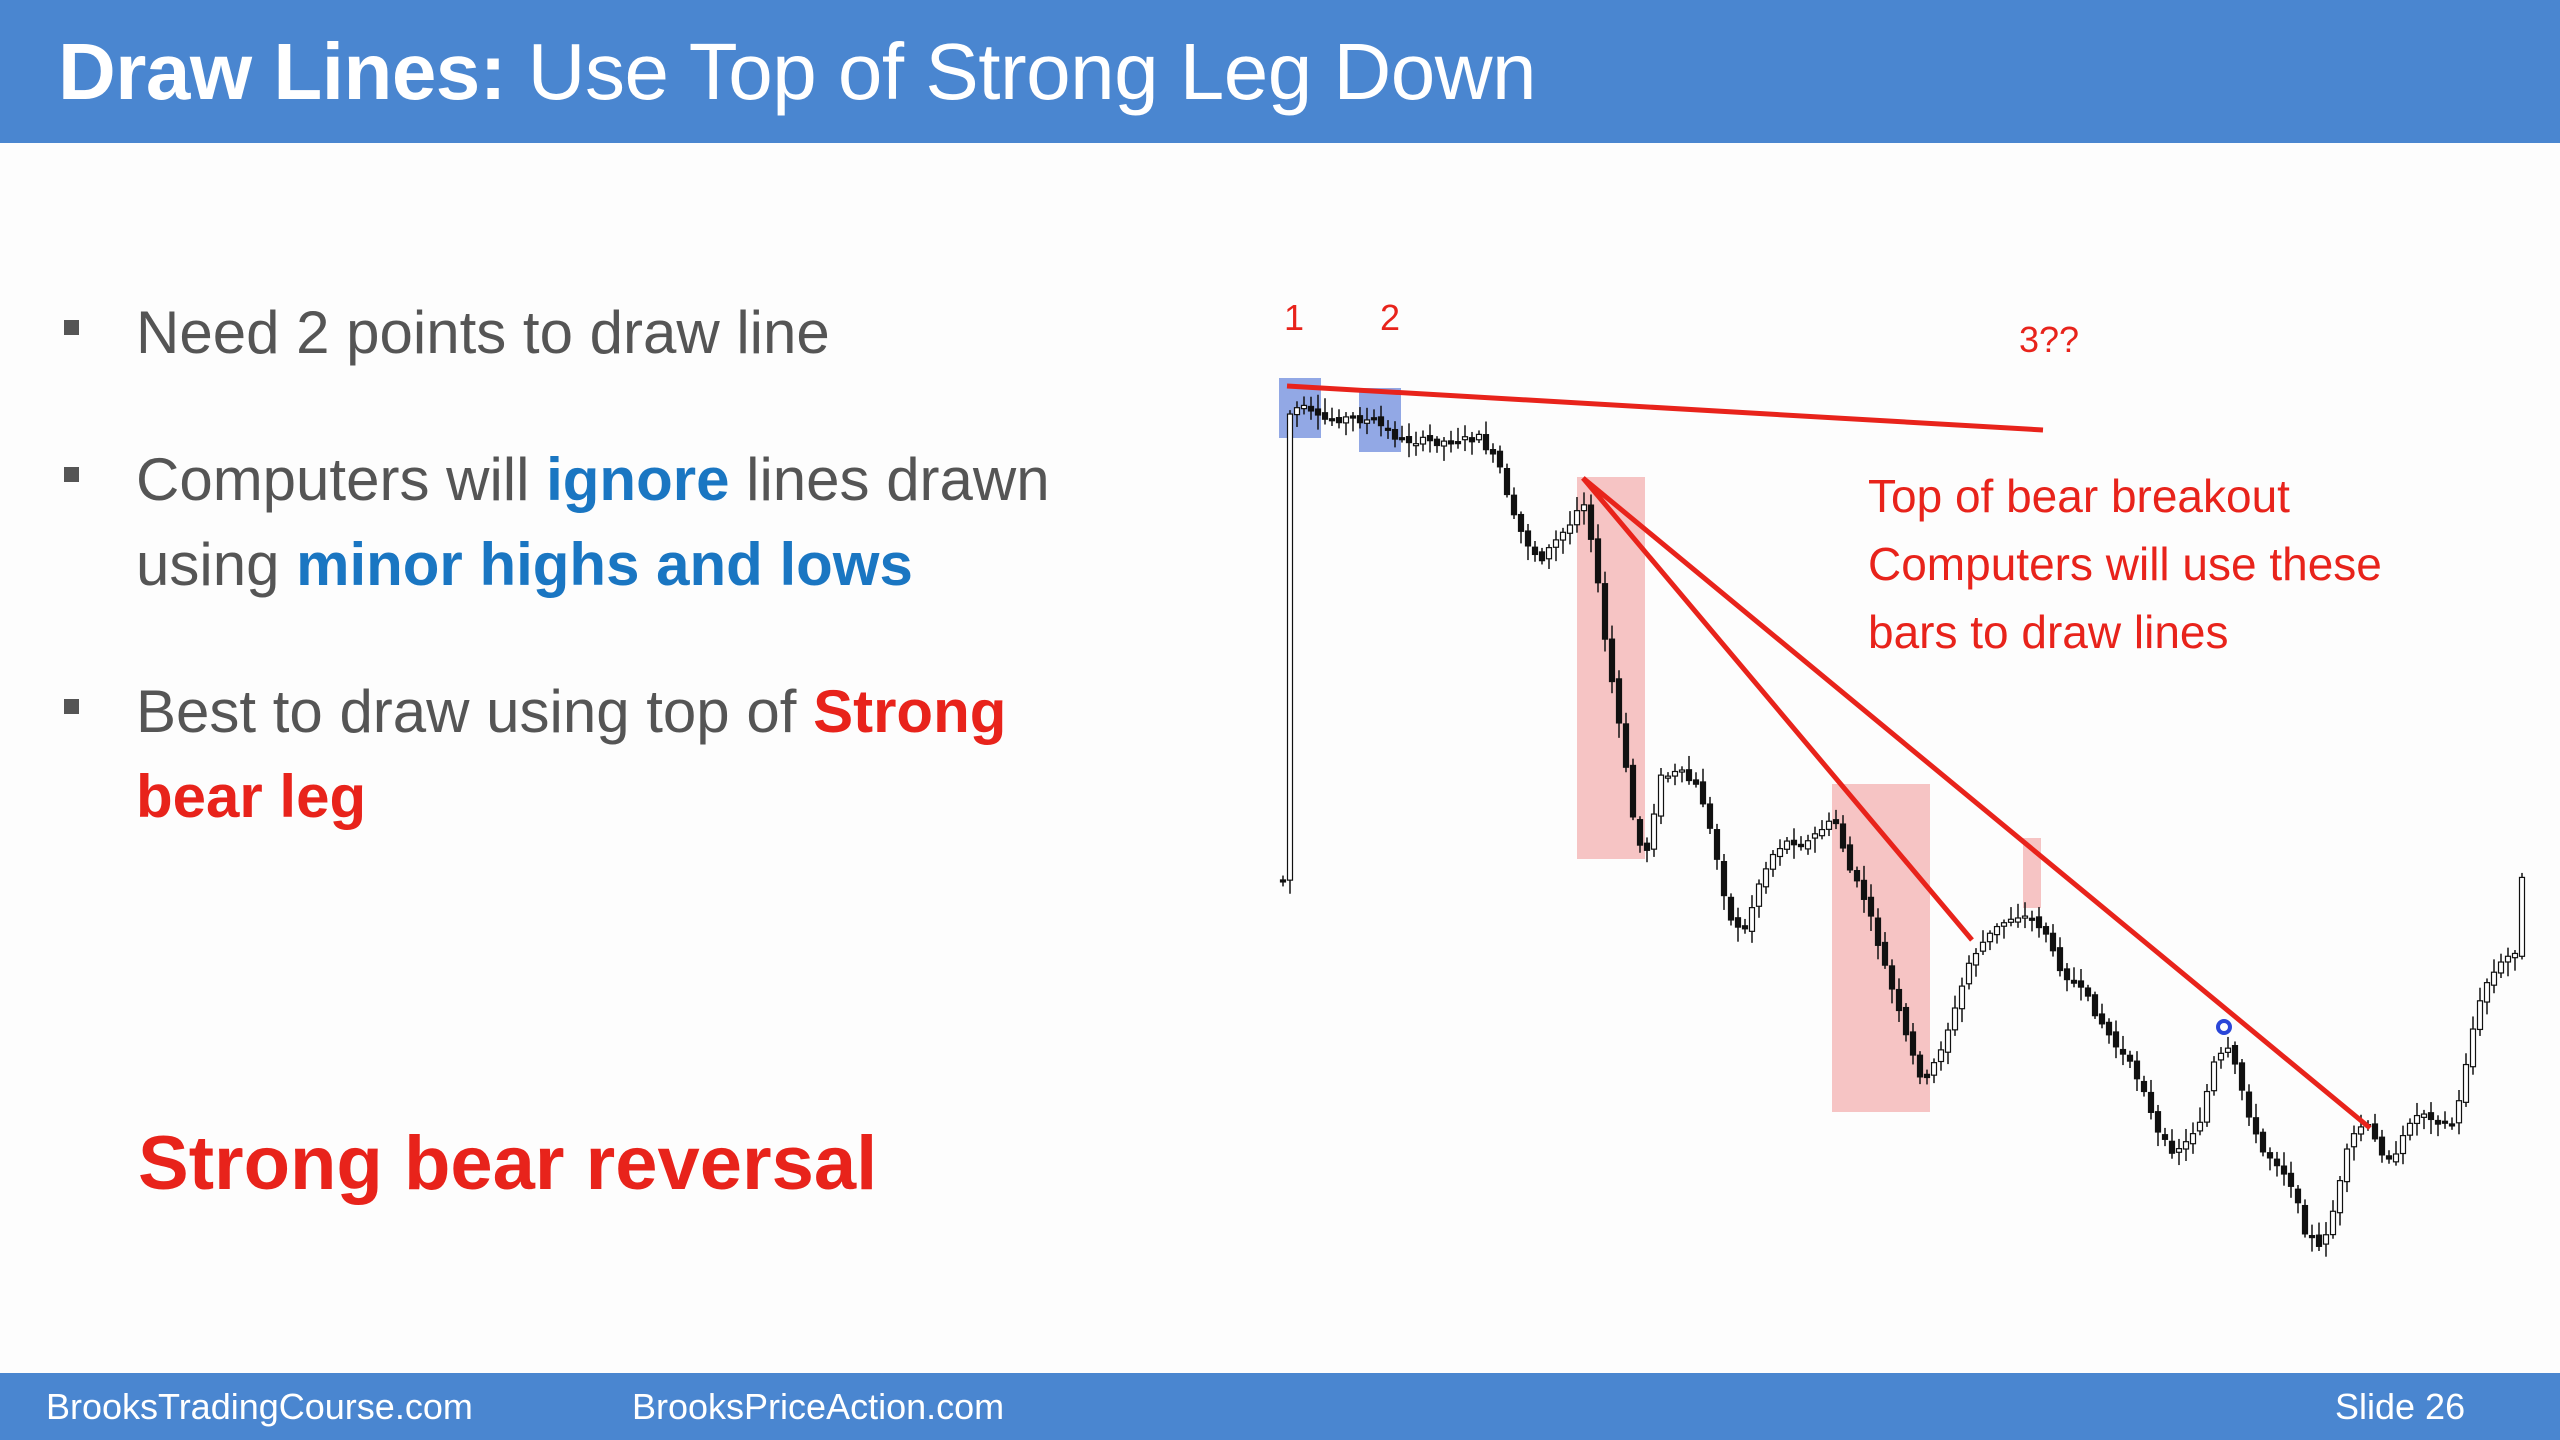 The image size is (2560, 1440). Describe the element at coordinates (259, 1406) in the screenshot. I see `footer-link-brookstradingcourse: BrooksTradingCourse.com` at that location.